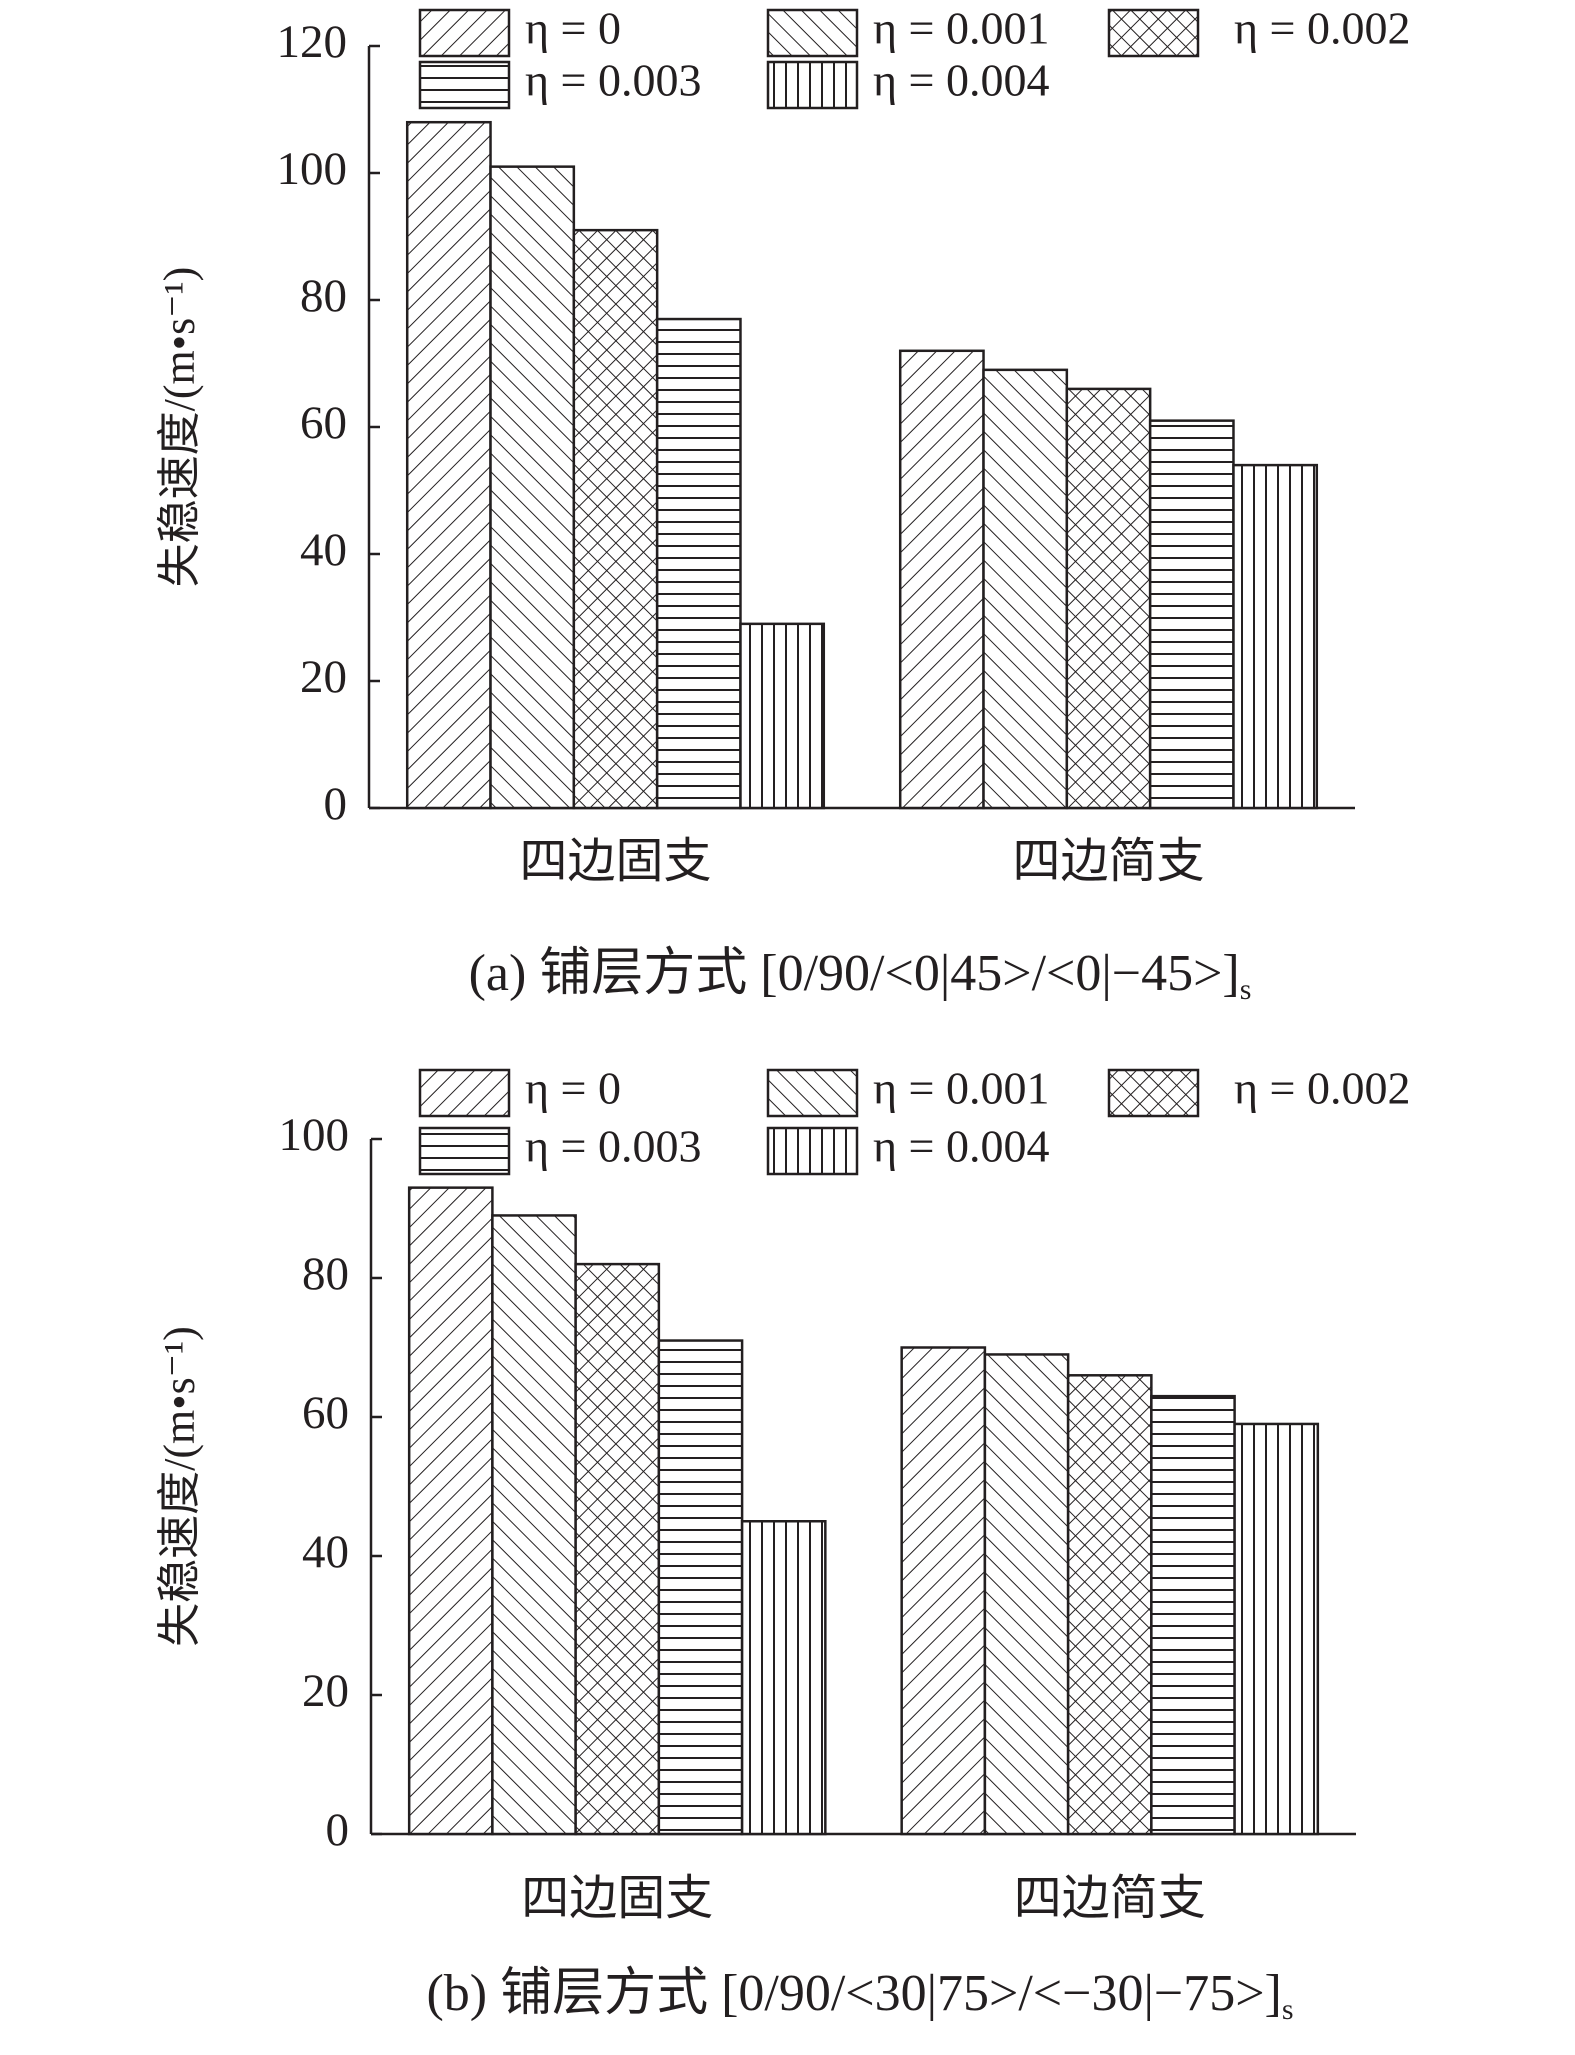  I want to click on caption: (a) 铺层方式 [0/90/<0|45>/<0|−45>]s, so click(860, 975).